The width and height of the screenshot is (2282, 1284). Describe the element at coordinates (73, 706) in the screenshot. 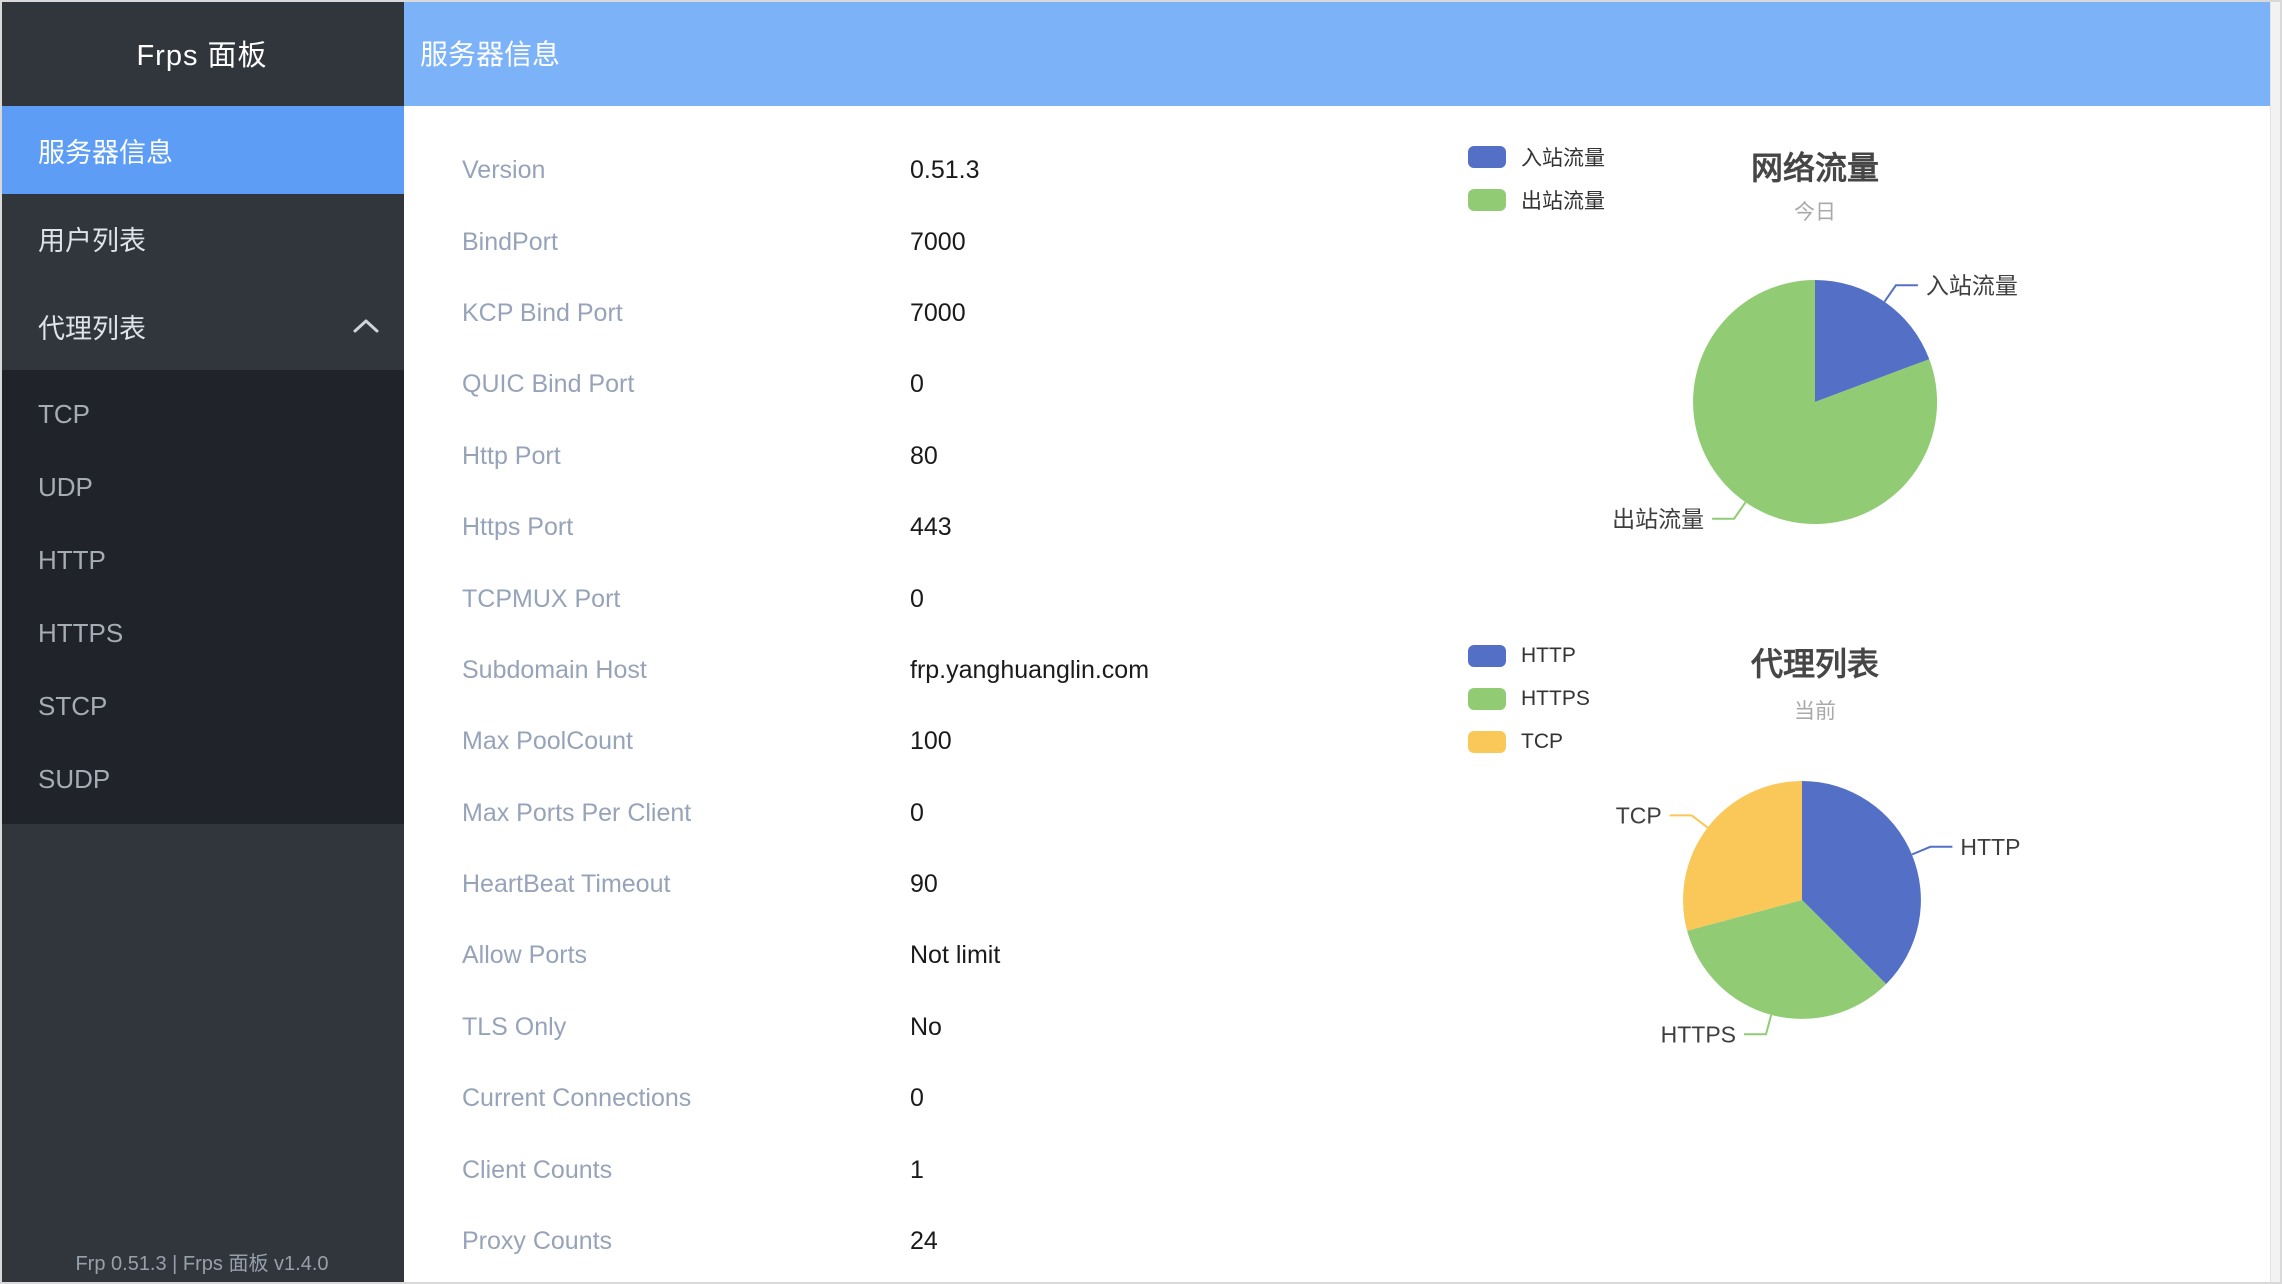

I see `sidebar-subitem-stcp: STCP` at that location.